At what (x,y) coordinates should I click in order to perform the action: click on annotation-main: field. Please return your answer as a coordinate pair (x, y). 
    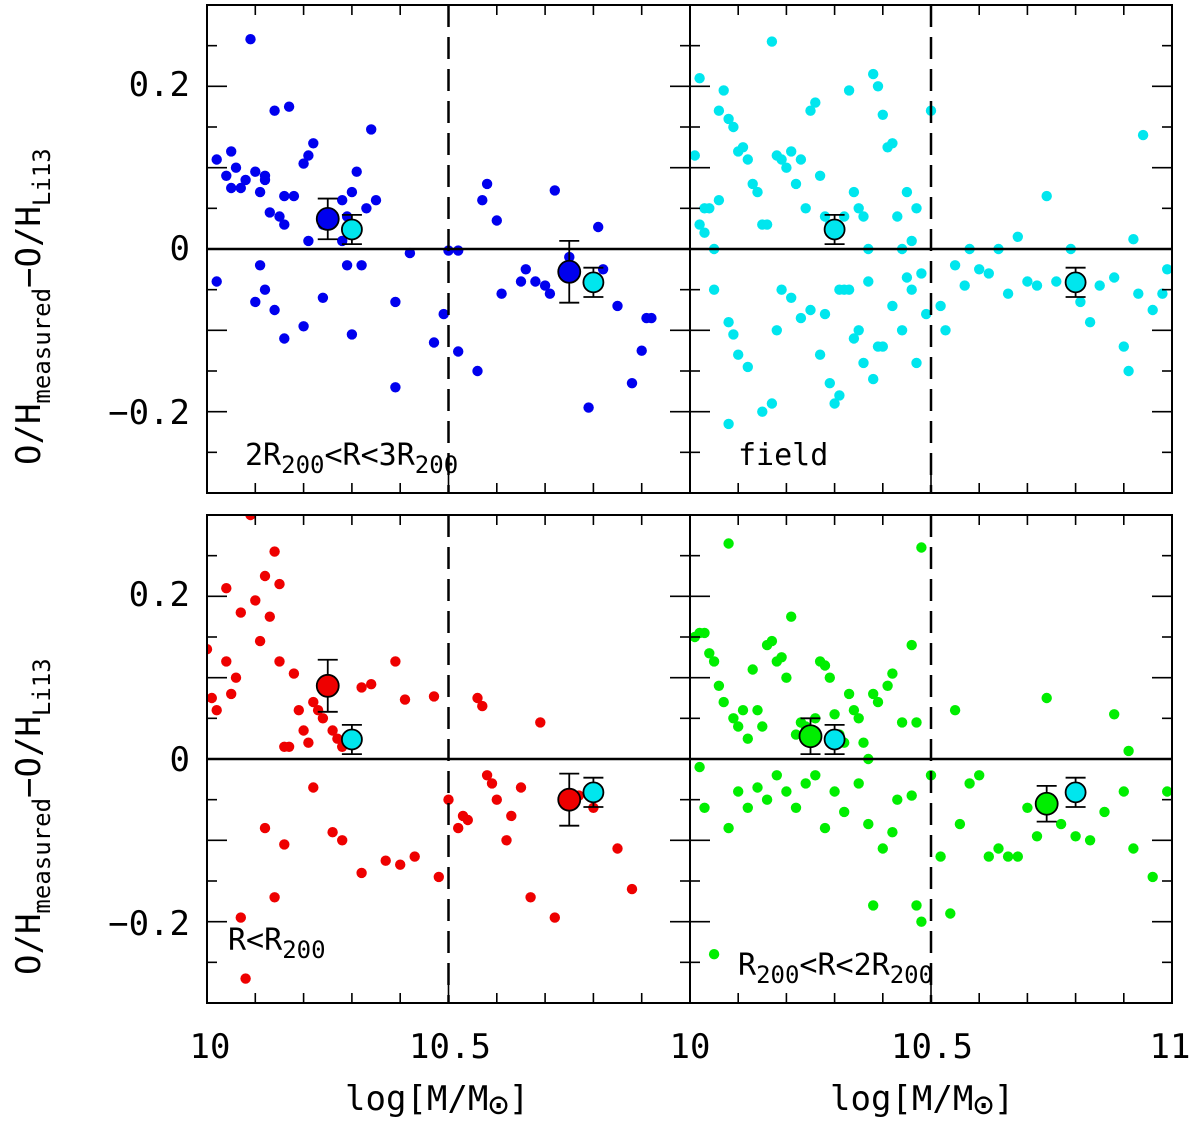
    Looking at the image, I should click on (783, 455).